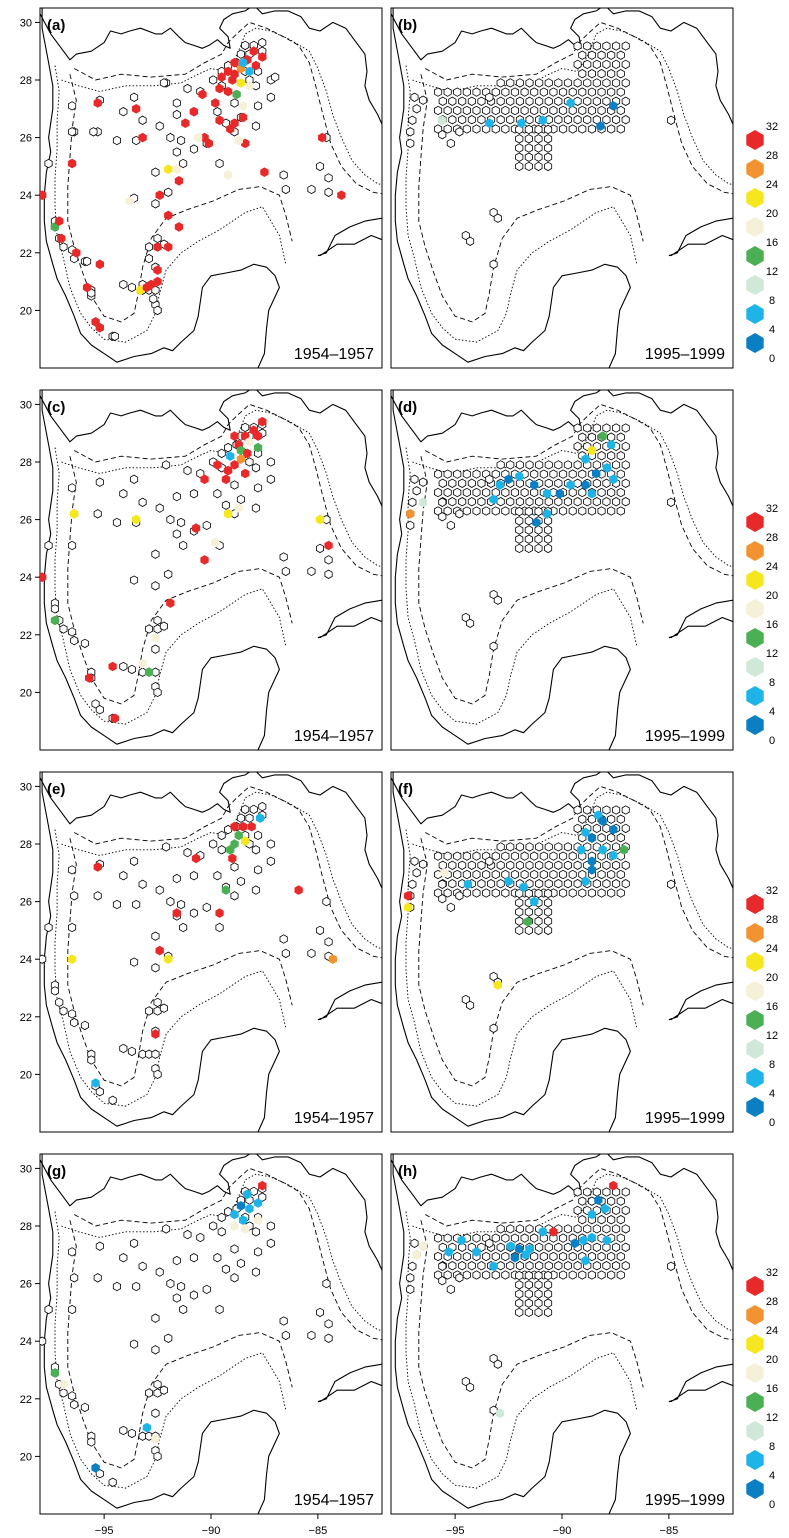 Image resolution: width=789 pixels, height=1538 pixels. I want to click on legend-label: 0, so click(772, 1123).